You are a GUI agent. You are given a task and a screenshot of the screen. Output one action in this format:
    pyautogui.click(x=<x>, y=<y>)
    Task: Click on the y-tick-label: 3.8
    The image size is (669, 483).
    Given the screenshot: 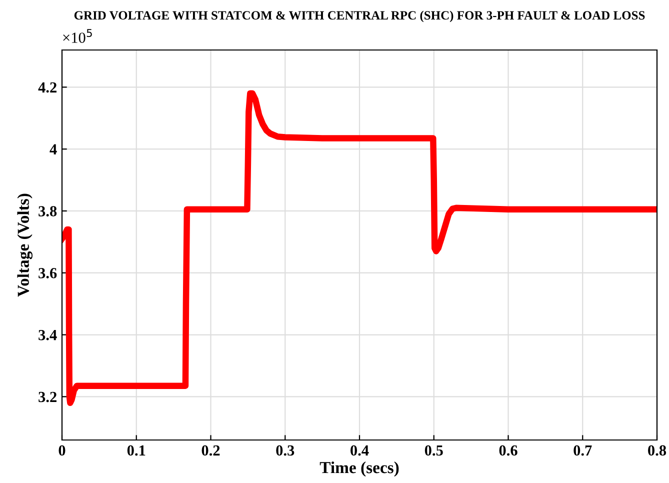 What is the action you would take?
    pyautogui.click(x=47, y=211)
    